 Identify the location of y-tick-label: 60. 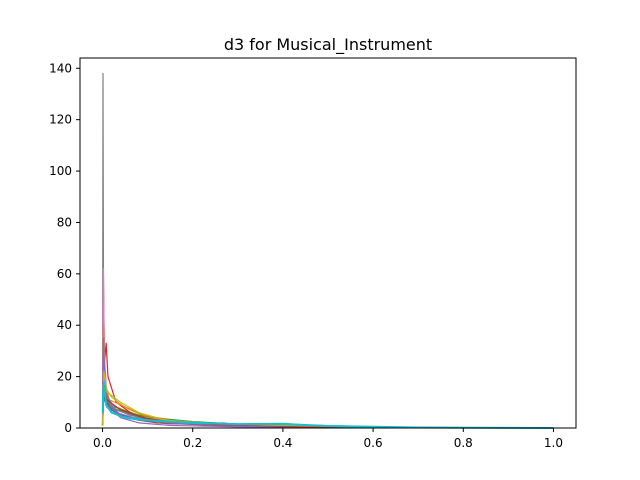
(64, 274).